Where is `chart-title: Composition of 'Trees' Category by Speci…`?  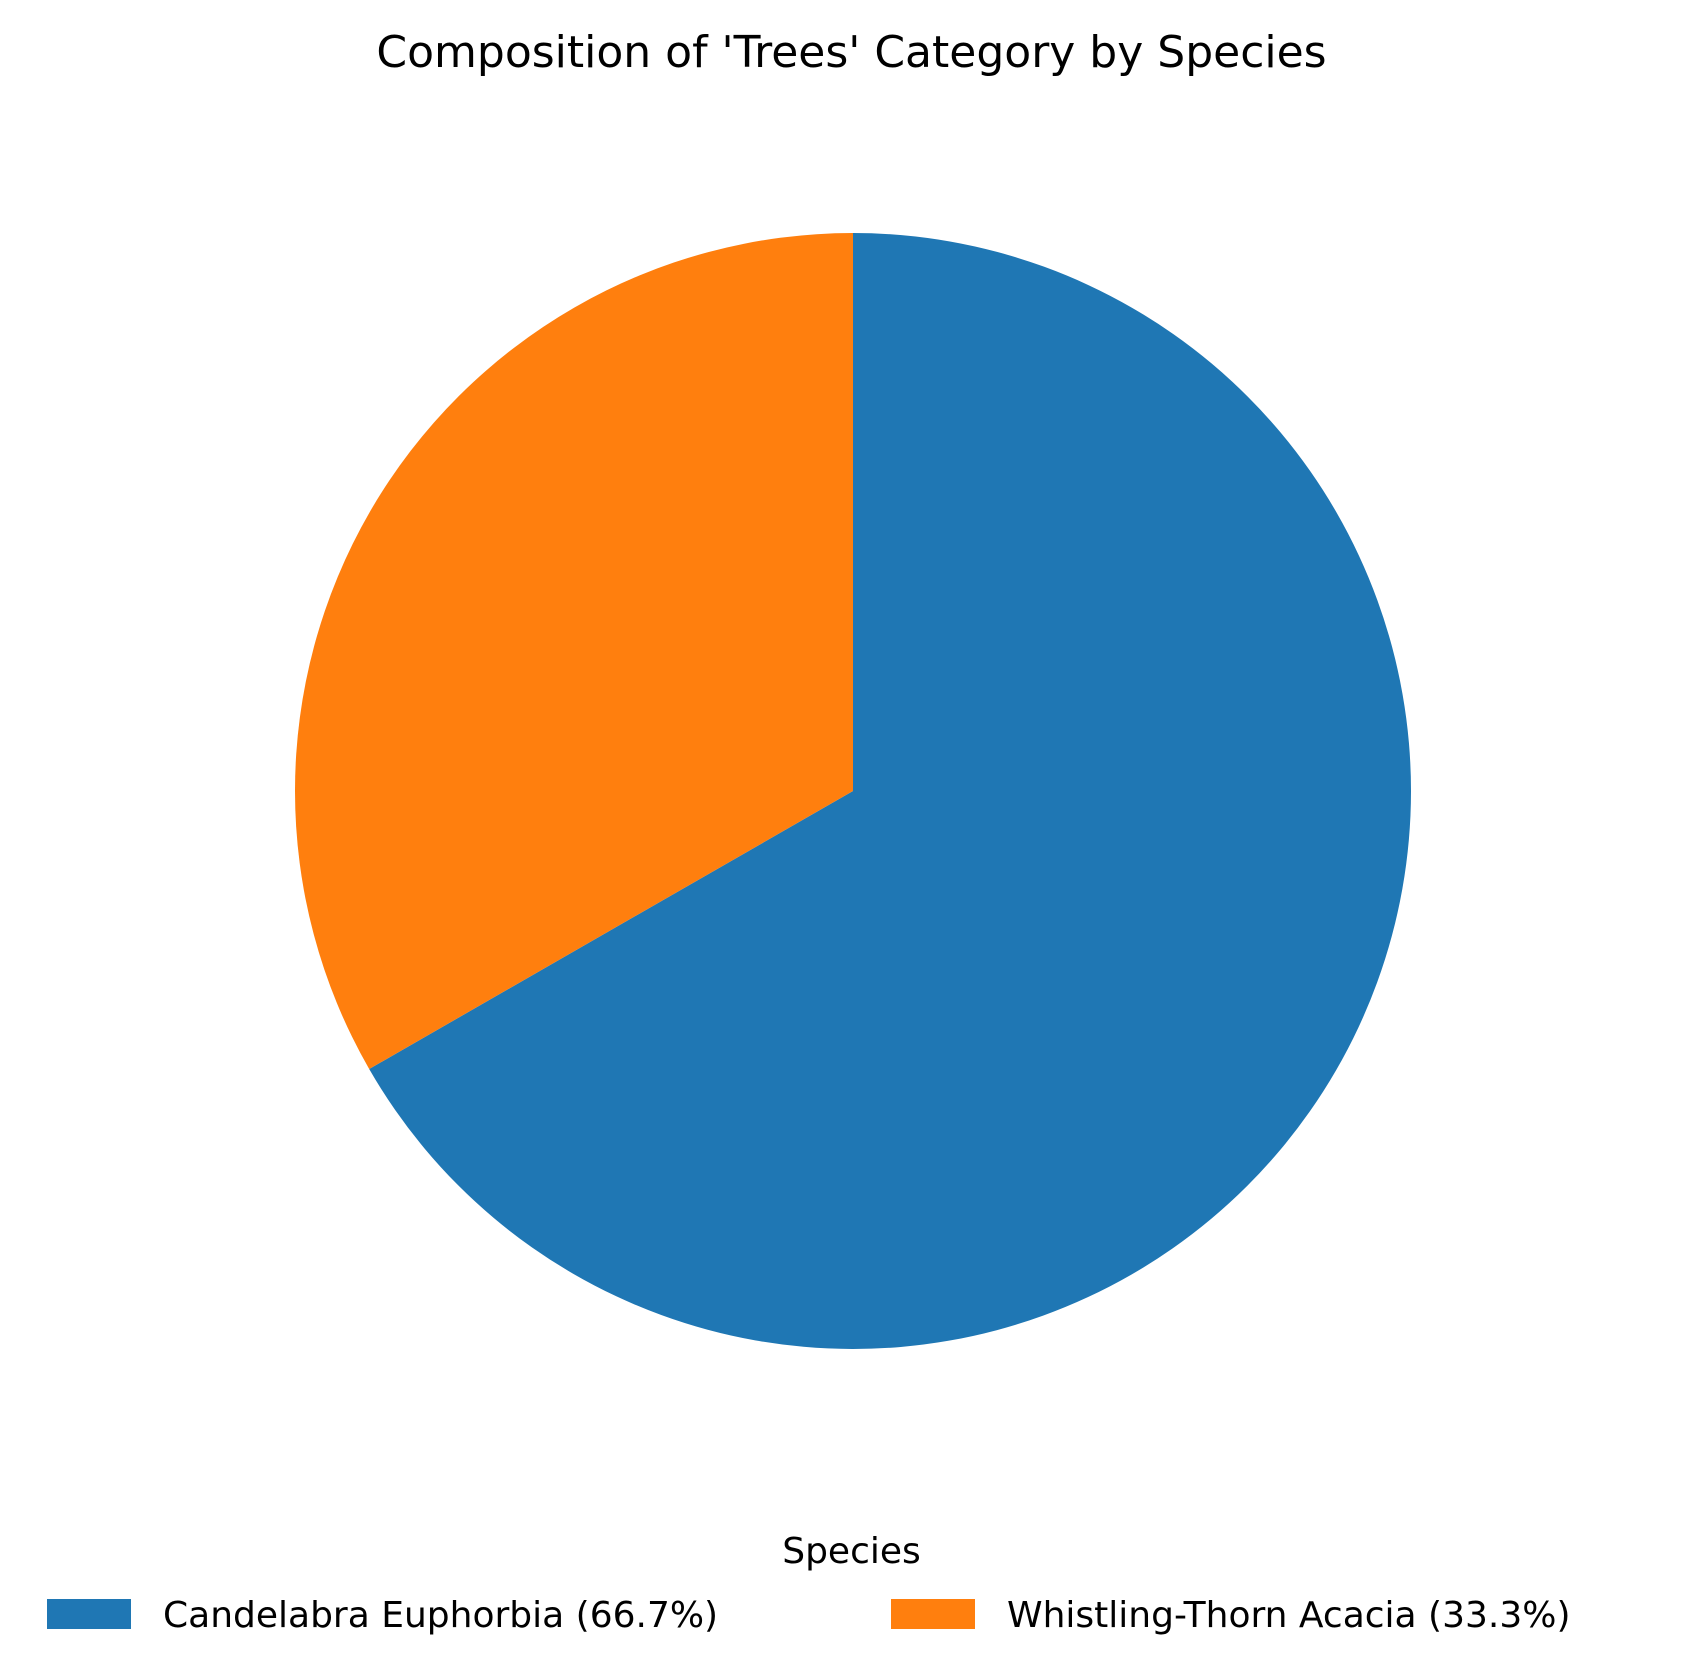 chart-title: Composition of 'Trees' Category by Speci… is located at coordinates (851, 52).